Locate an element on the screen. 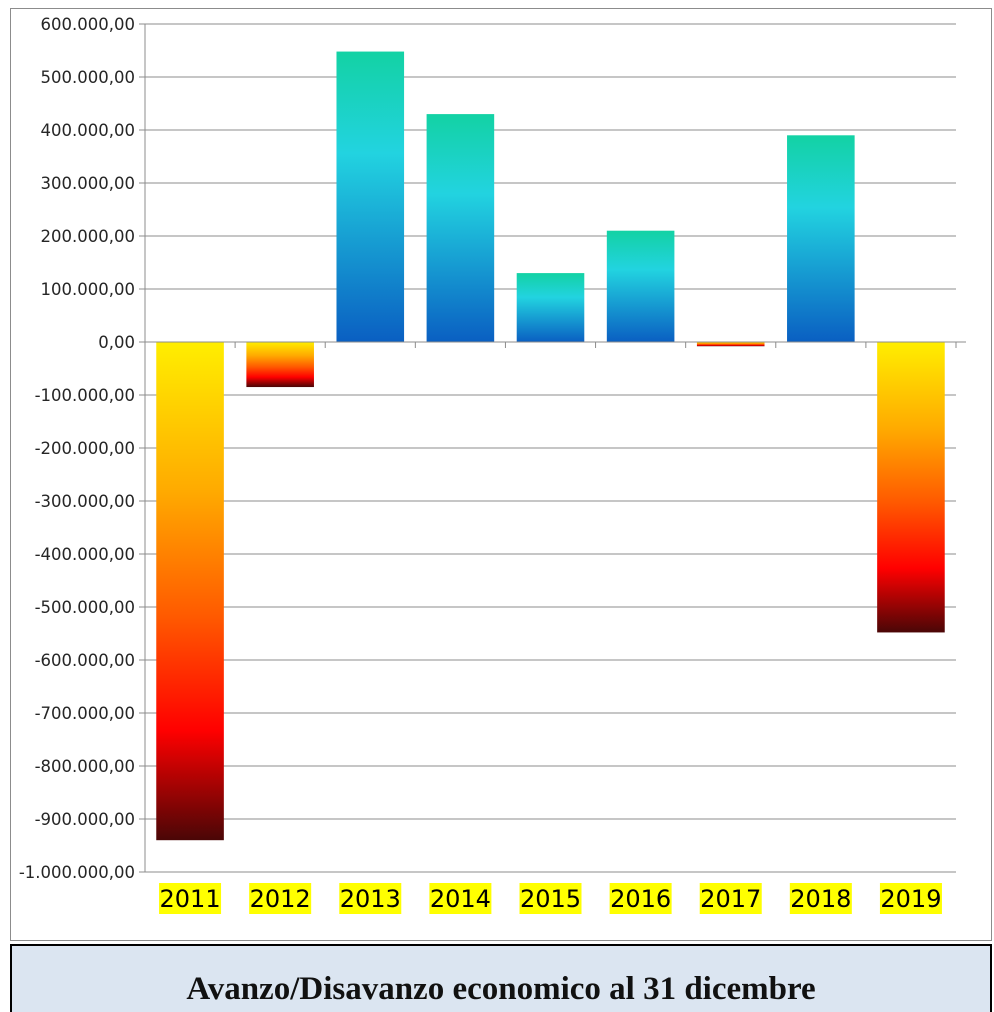 The image size is (994, 1012). y-tick-label: -200.000,00 is located at coordinates (85, 448).